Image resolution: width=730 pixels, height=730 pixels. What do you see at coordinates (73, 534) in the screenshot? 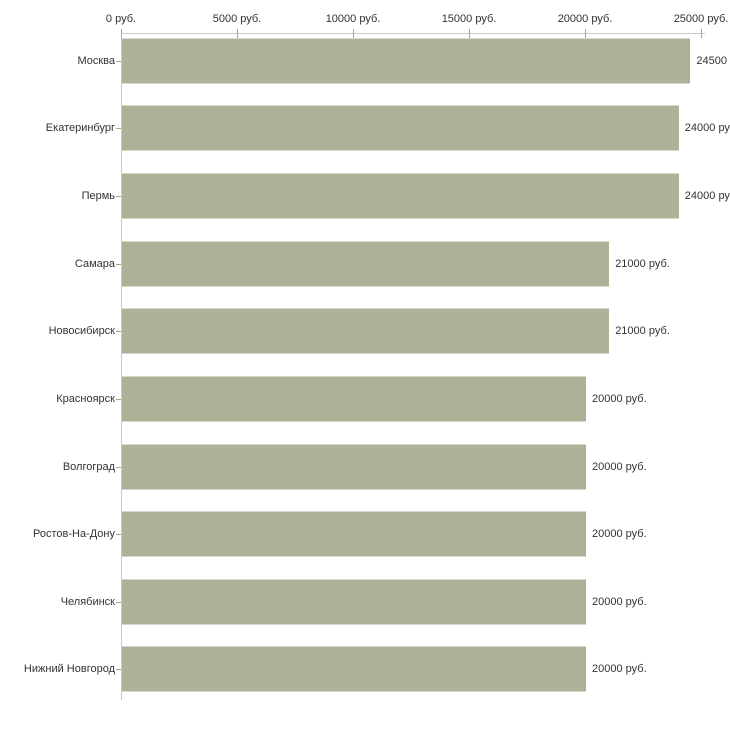
I see `category-label: Ростов-На-Дону` at bounding box center [73, 534].